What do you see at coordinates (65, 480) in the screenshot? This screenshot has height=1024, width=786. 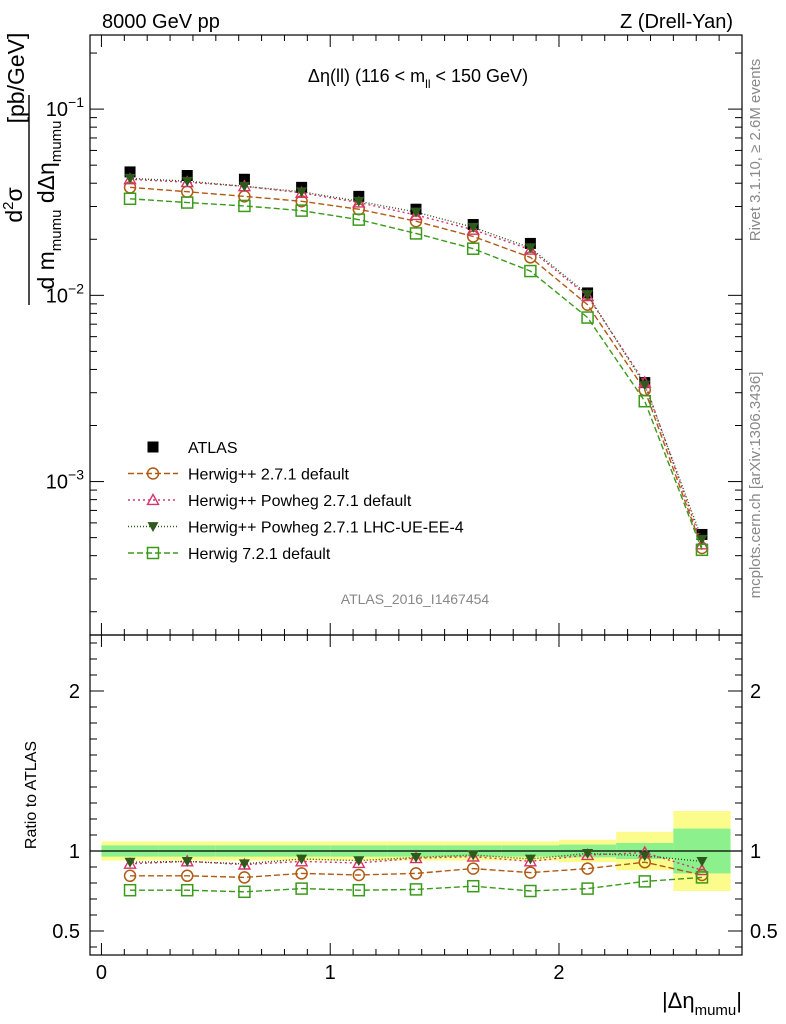 I see `y-tick-label-3: 10⁻³` at bounding box center [65, 480].